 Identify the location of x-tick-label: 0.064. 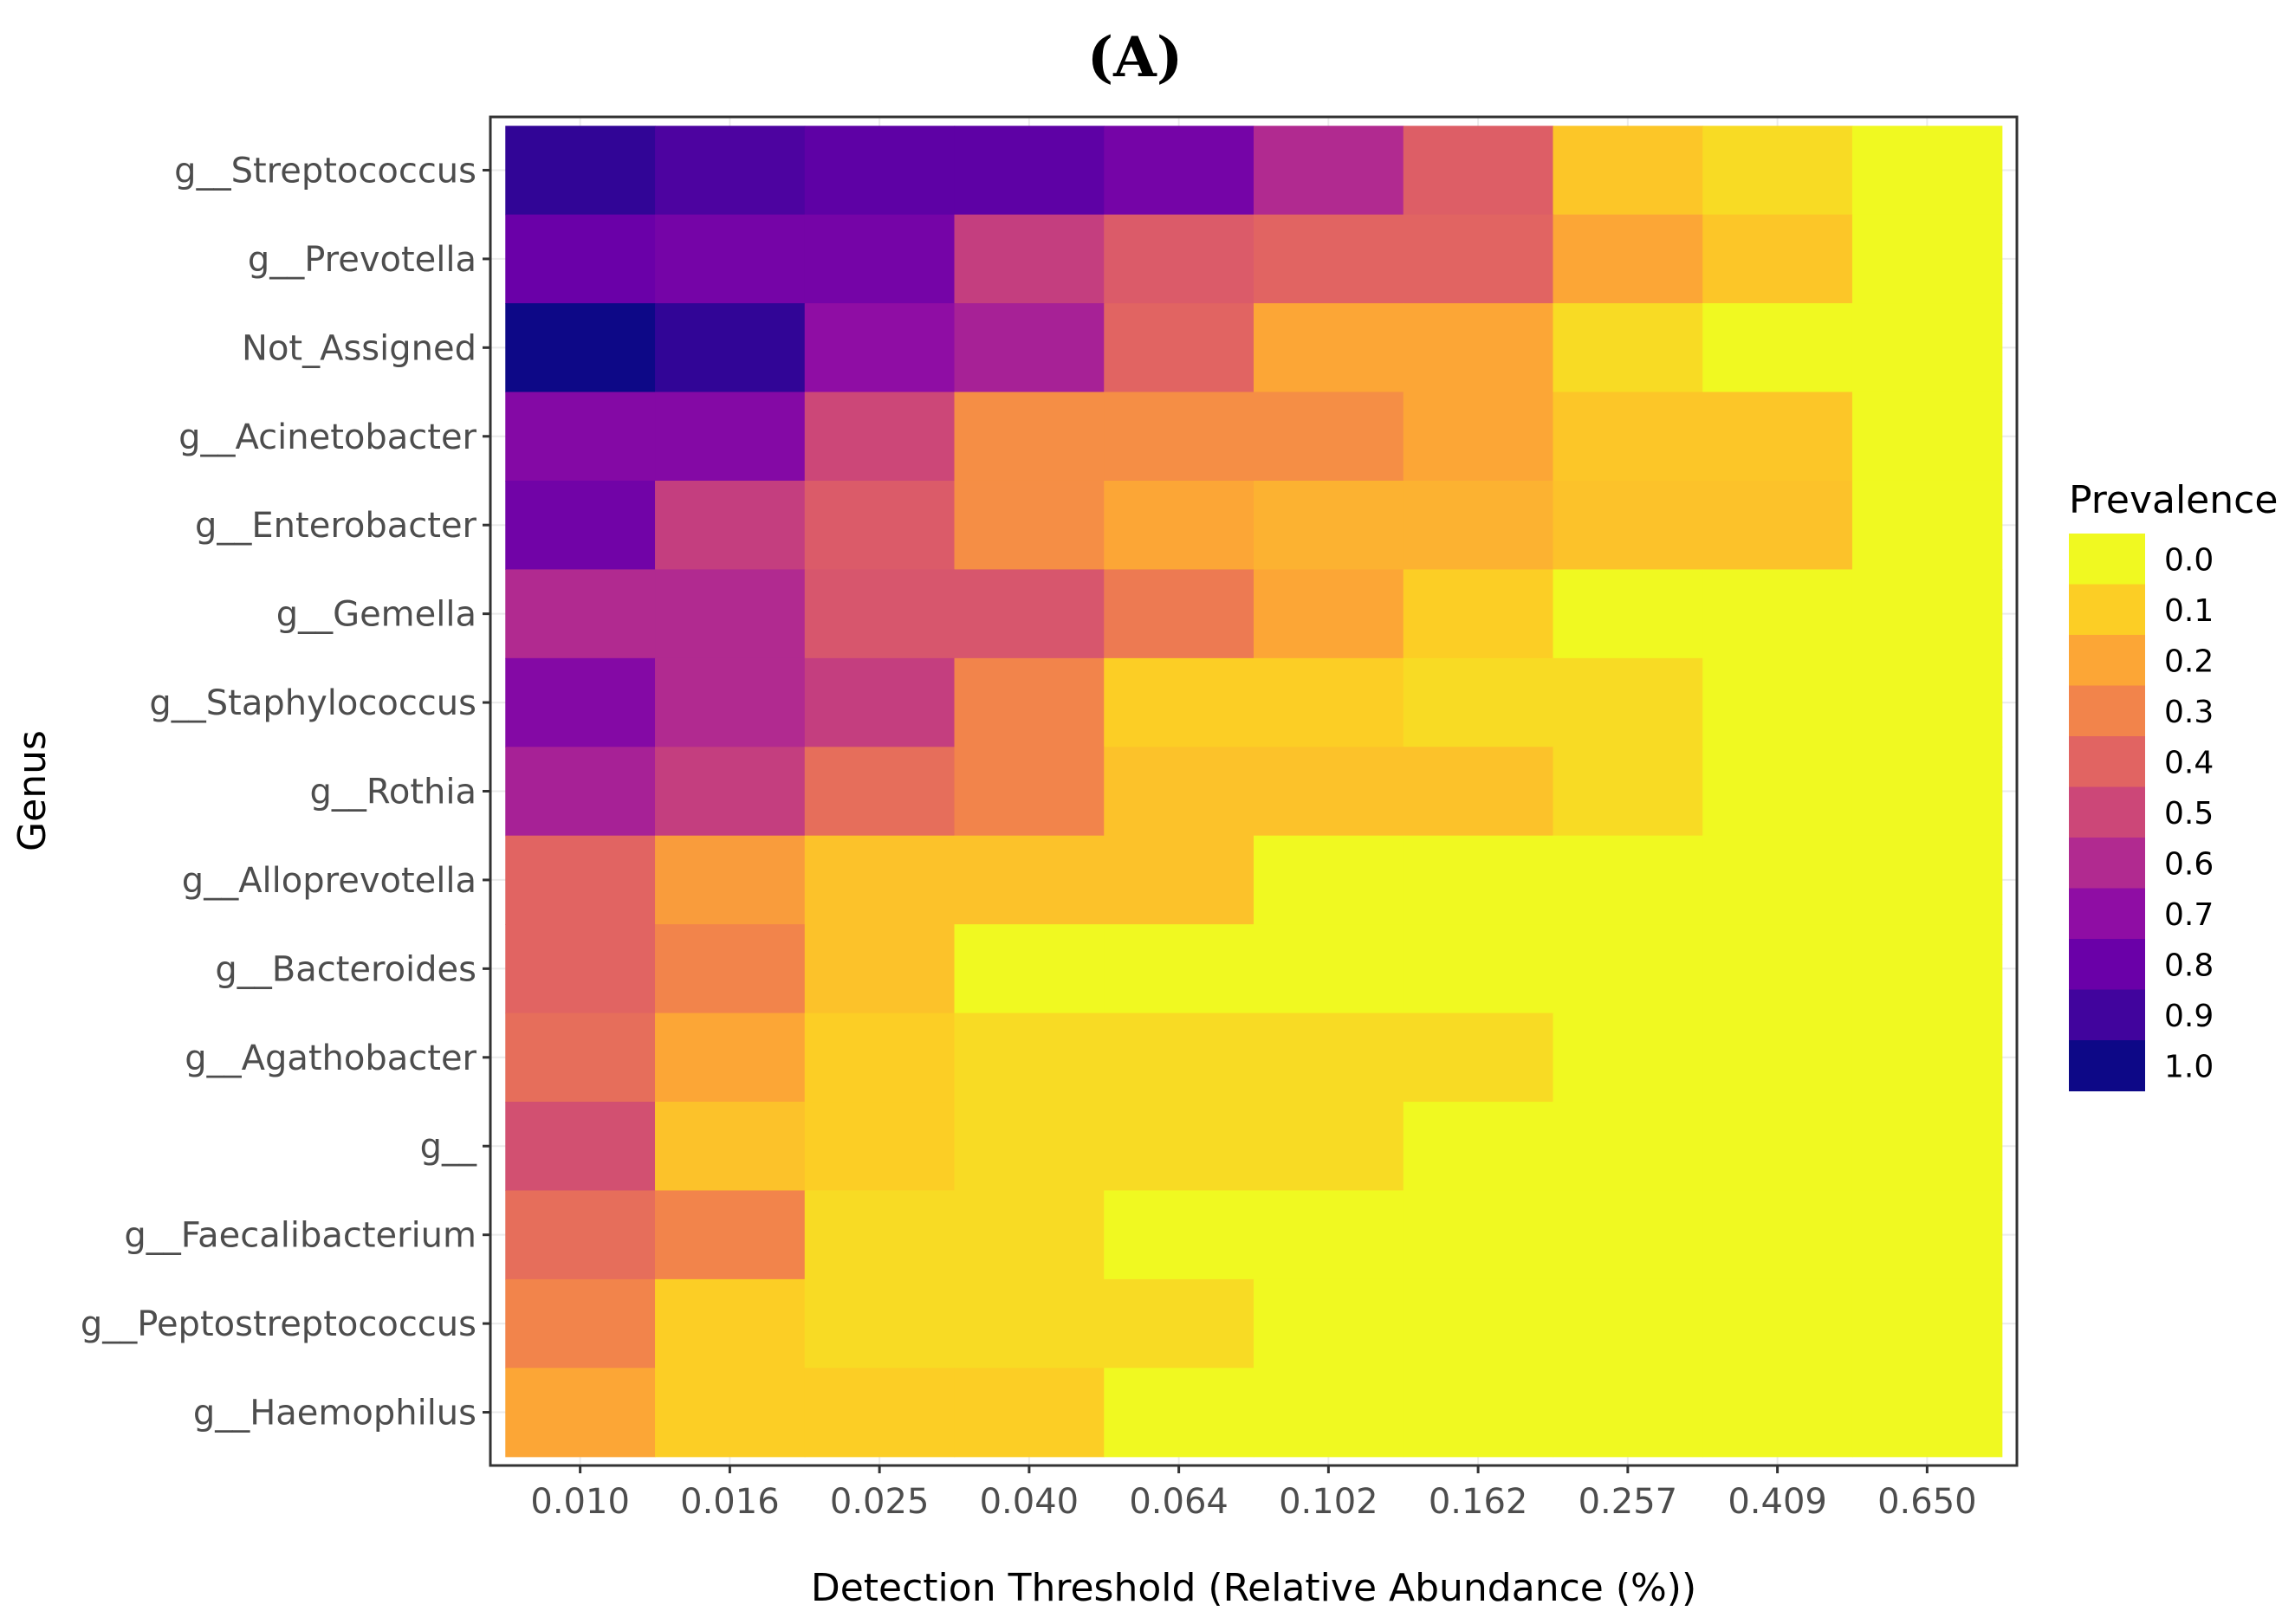
(1179, 1502).